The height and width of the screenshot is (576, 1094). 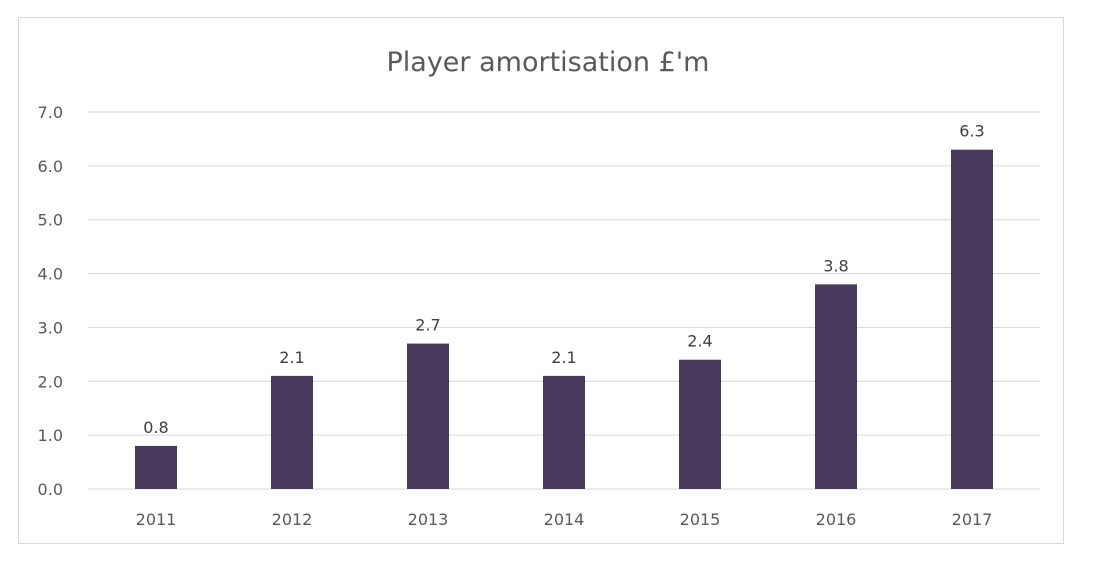 What do you see at coordinates (156, 467) in the screenshot?
I see `bar-2011` at bounding box center [156, 467].